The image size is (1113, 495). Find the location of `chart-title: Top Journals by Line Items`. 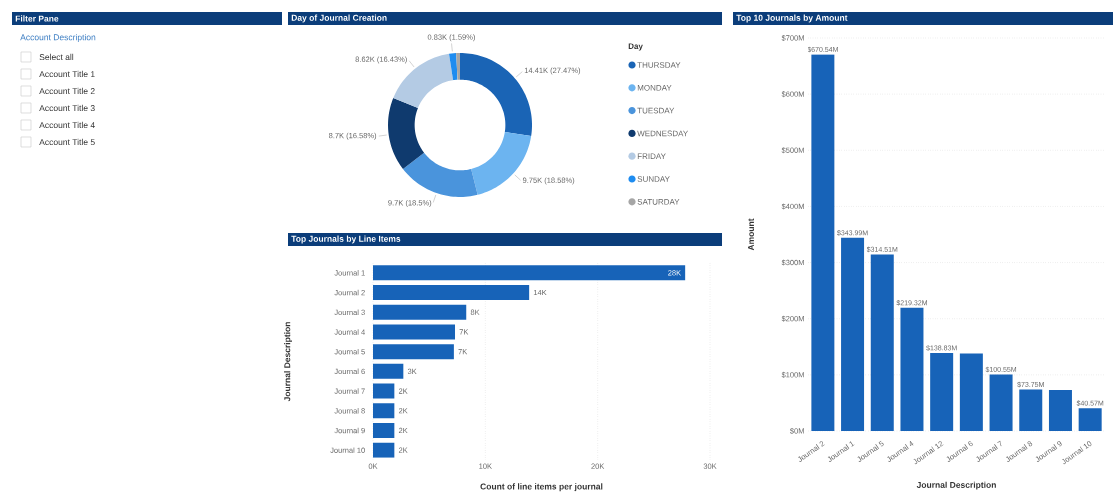

chart-title: Top Journals by Line Items is located at coordinates (346, 239).